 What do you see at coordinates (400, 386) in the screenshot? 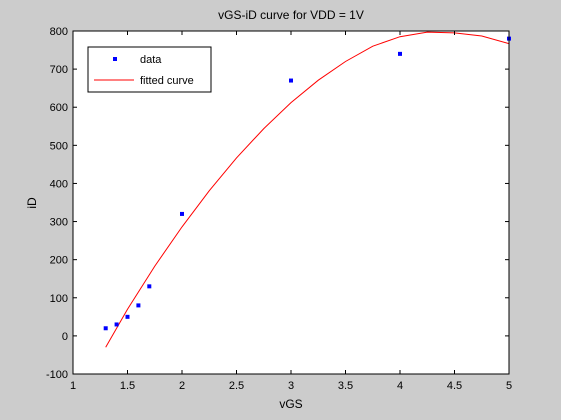
I see `x-tick-label: 4` at bounding box center [400, 386].